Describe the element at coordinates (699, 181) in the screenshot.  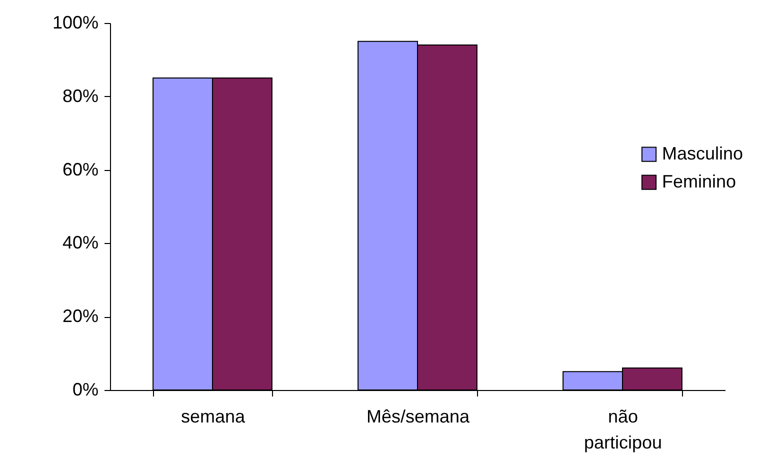
I see `legend-label: Feminino` at that location.